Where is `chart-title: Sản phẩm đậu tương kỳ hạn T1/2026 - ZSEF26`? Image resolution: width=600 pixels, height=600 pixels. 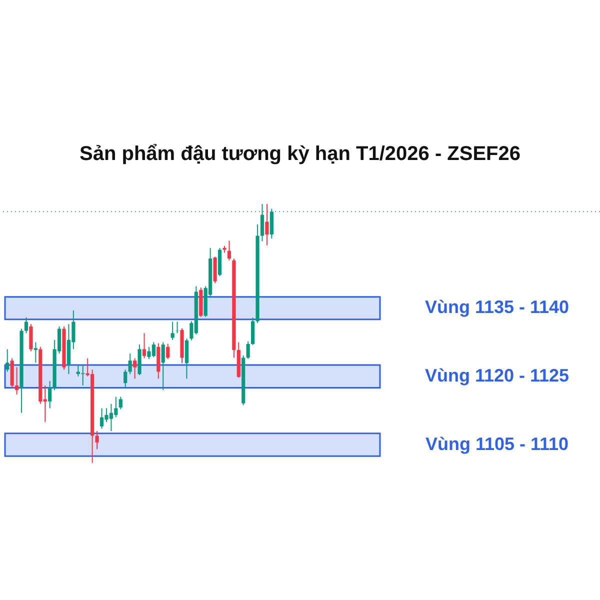 chart-title: Sản phẩm đậu tương kỳ hạn T1/2026 - ZSEF26 is located at coordinates (300, 154).